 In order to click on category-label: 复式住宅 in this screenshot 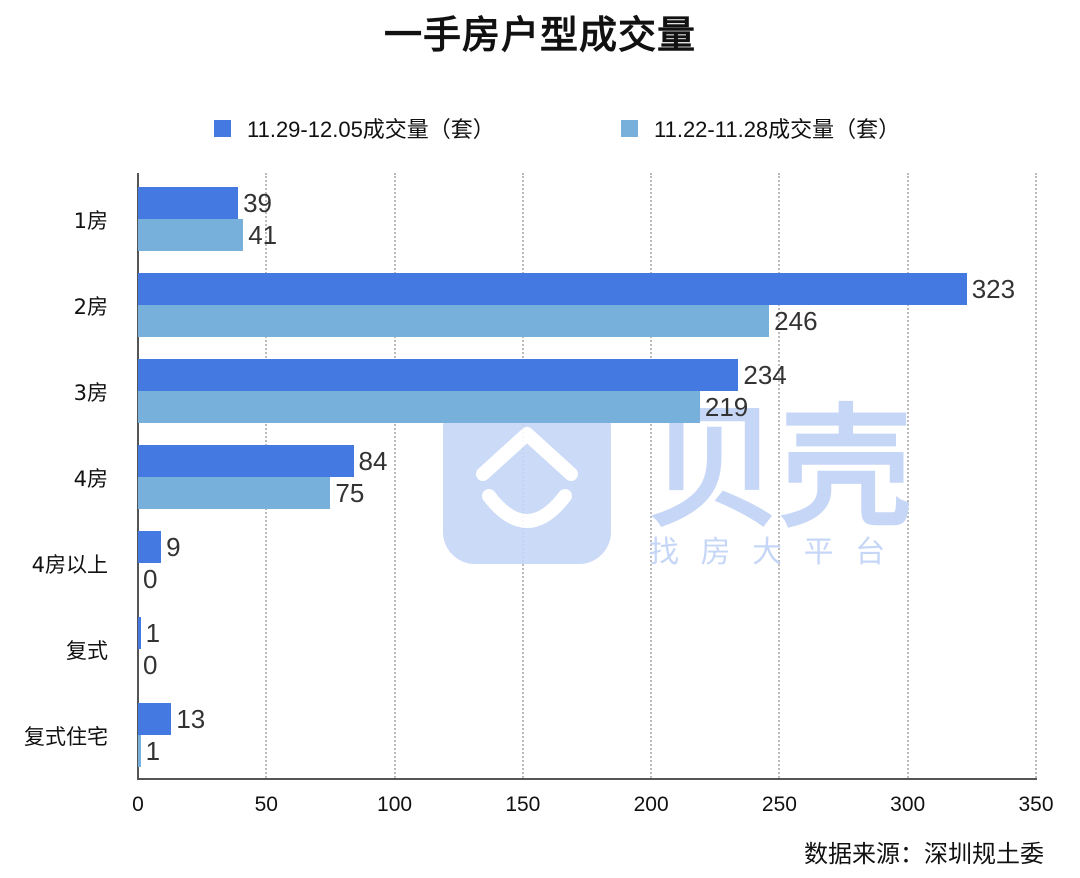, I will do `click(66, 737)`.